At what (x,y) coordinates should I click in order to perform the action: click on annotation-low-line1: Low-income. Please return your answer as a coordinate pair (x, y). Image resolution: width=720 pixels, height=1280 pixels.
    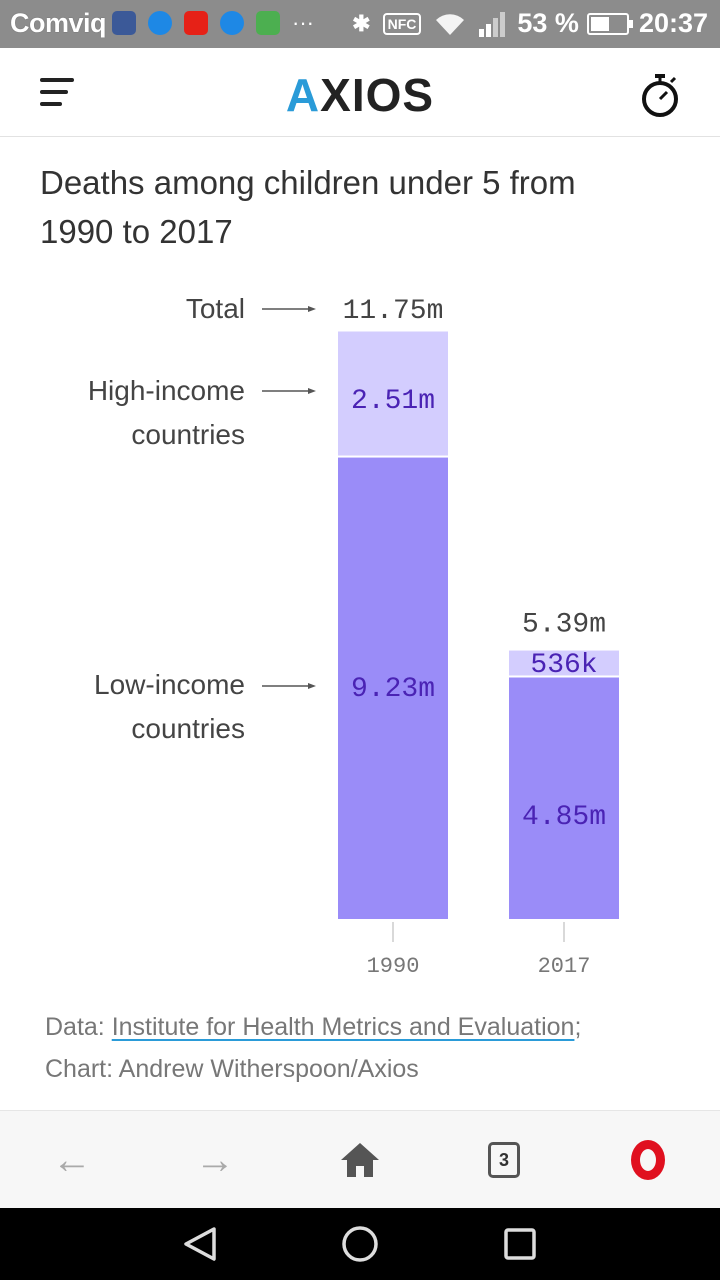
    Looking at the image, I should click on (169, 684).